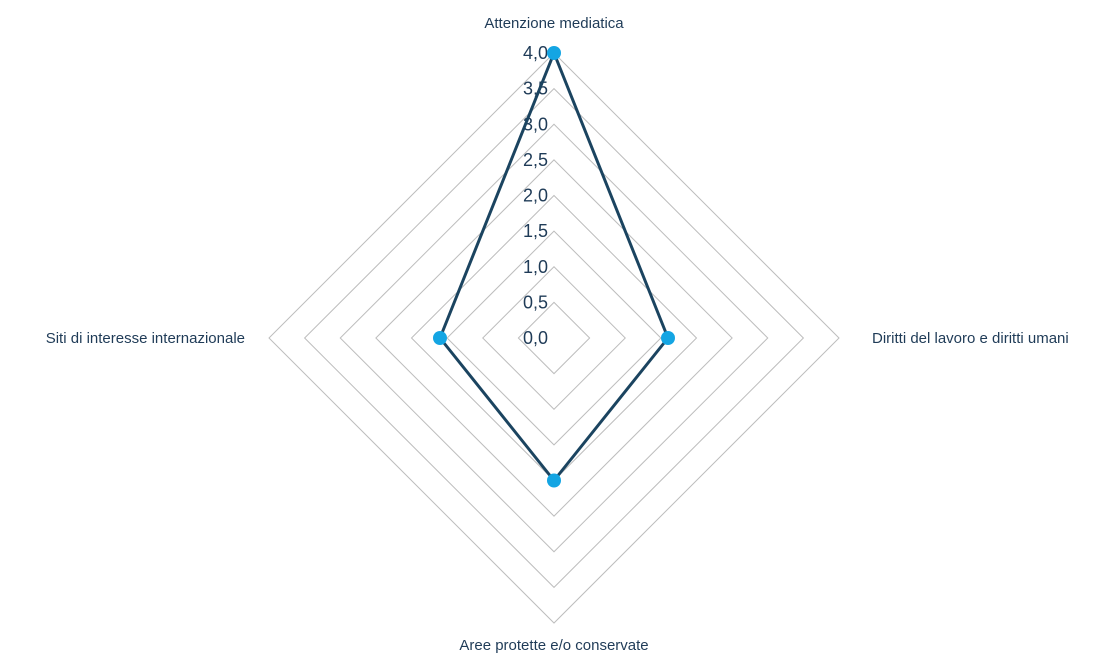 The image size is (1106, 655). I want to click on grid-ring, so click(554, 338).